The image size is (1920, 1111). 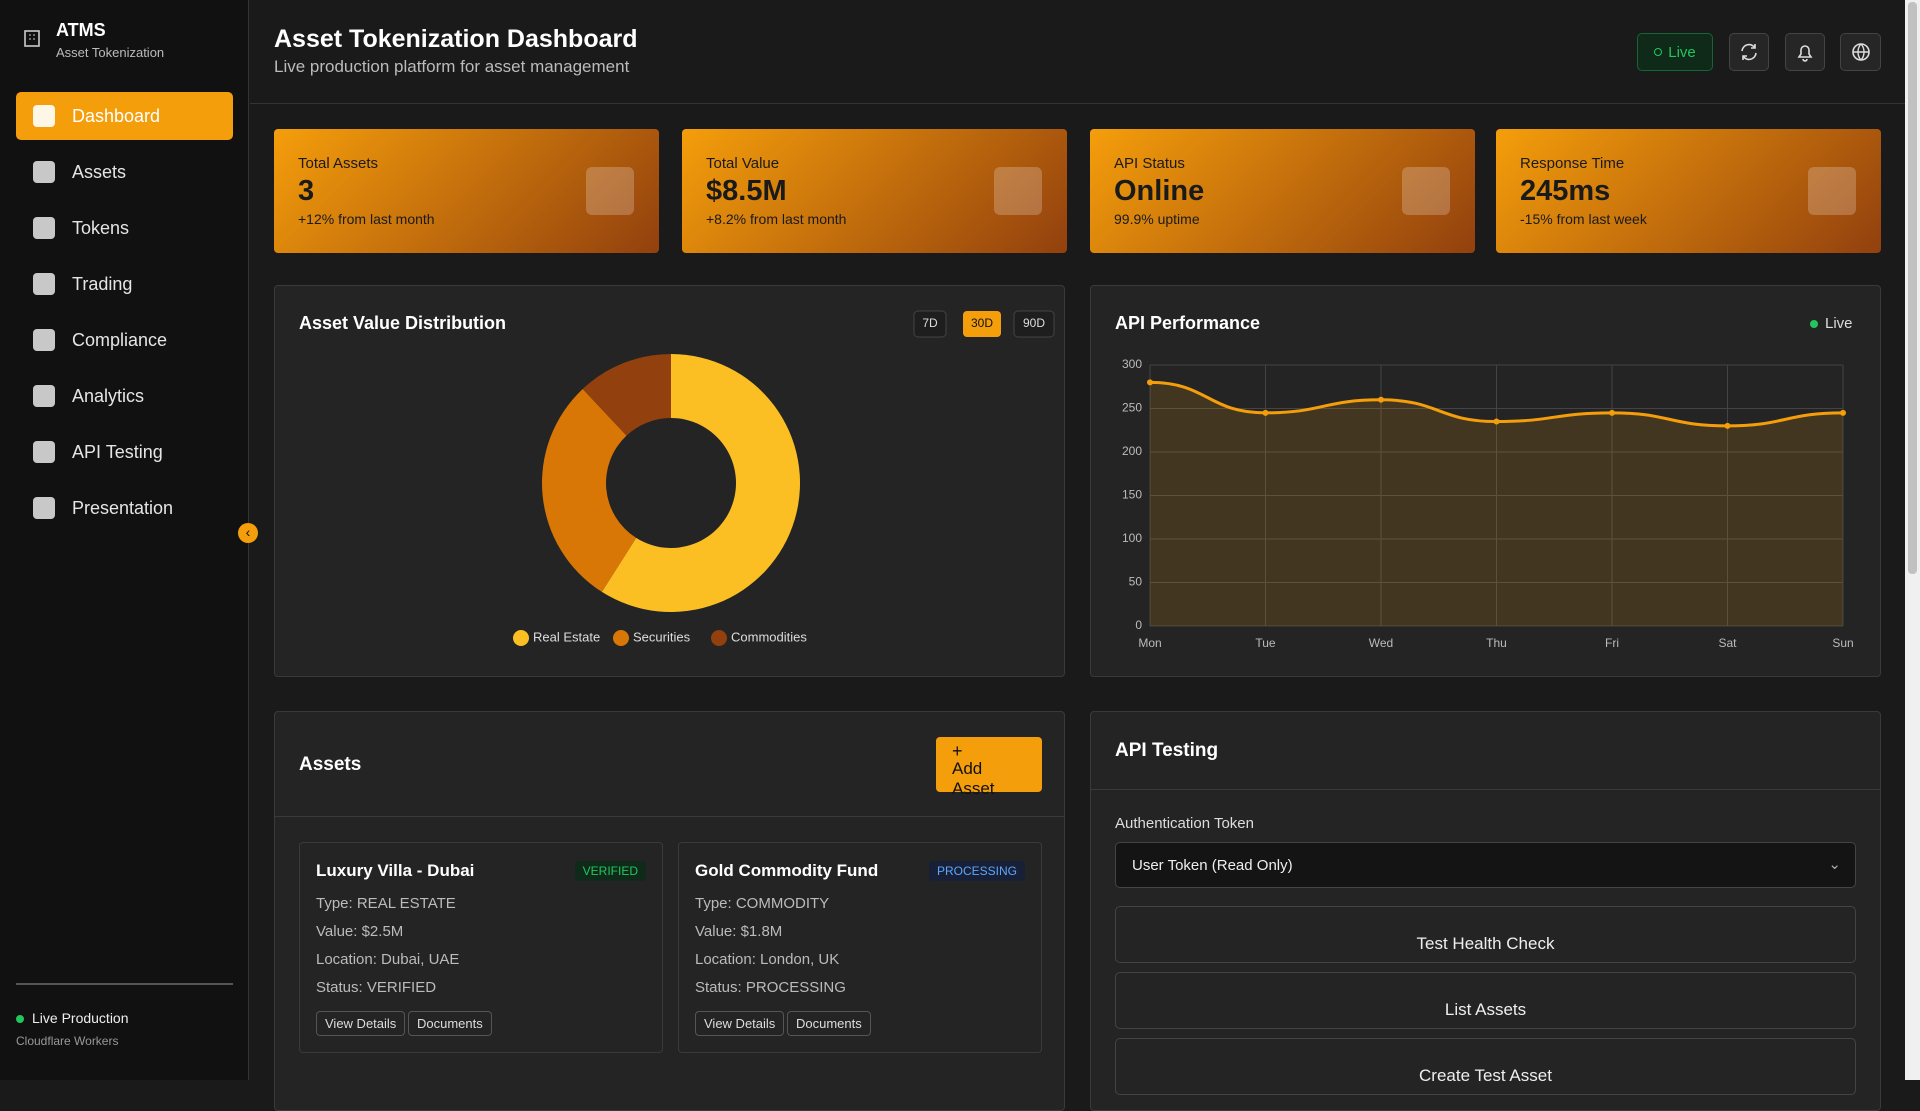 I want to click on api-action-button: Create Test Asset, so click(x=1485, y=1066).